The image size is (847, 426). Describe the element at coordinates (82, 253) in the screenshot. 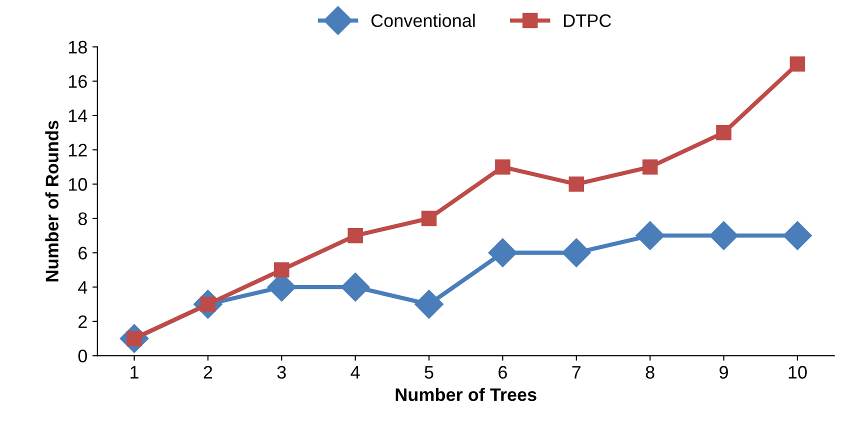

I see `y-tick-label: 6` at that location.